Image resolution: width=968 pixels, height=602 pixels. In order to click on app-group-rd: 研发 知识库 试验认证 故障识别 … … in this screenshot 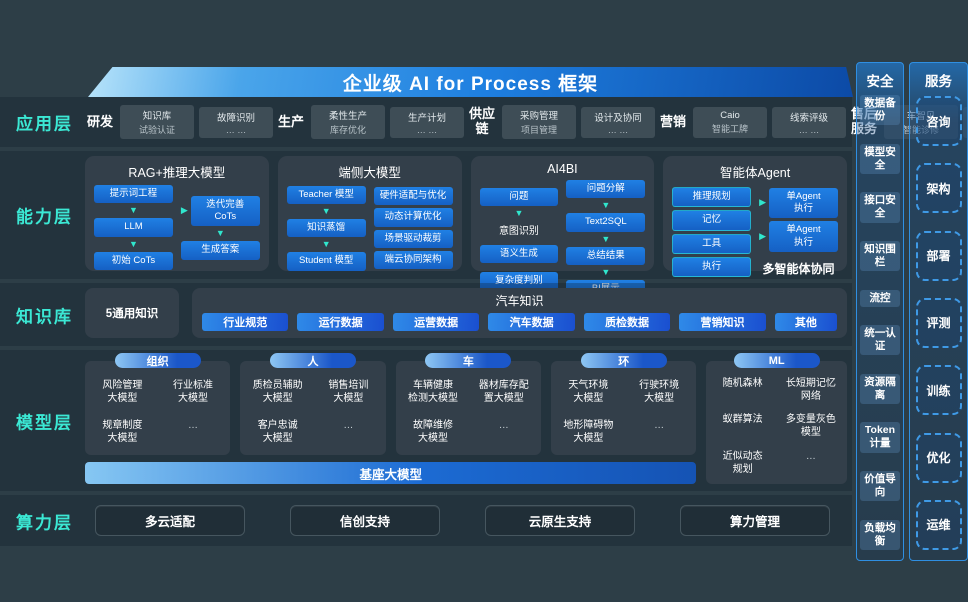, I will do `click(179, 122)`.